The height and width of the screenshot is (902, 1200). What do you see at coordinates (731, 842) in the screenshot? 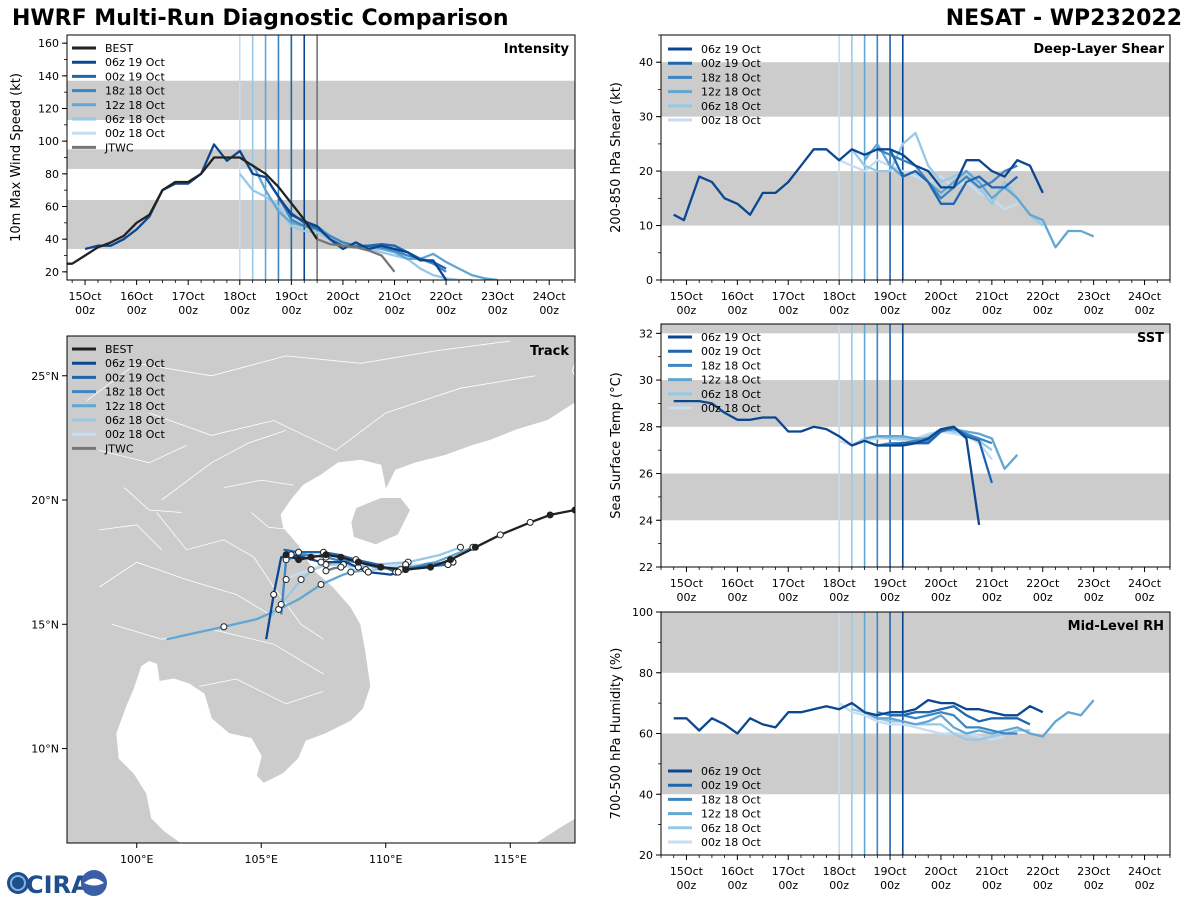
I see `rh-legend-label-00z-18-oct: 00z 18 Oct` at bounding box center [731, 842].